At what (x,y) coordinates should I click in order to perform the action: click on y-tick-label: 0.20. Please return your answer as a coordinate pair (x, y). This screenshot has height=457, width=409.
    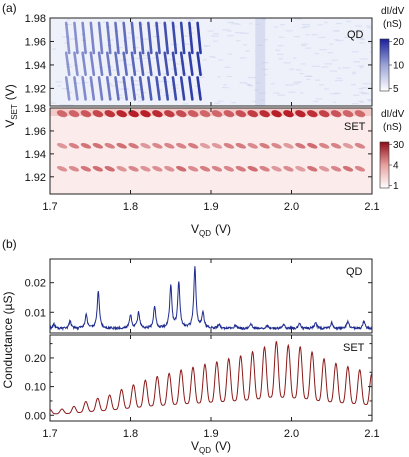
    Looking at the image, I should click on (35, 359).